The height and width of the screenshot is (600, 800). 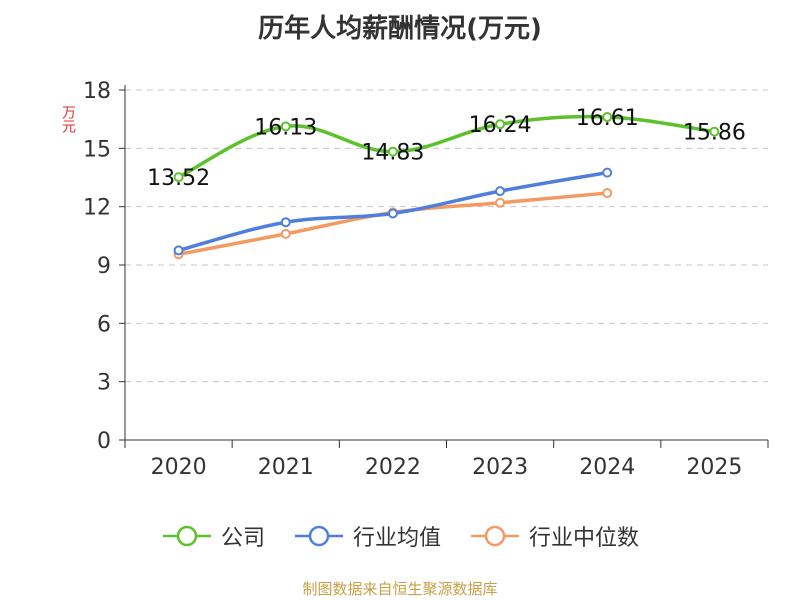 I want to click on data-label: 13.52, so click(x=178, y=178).